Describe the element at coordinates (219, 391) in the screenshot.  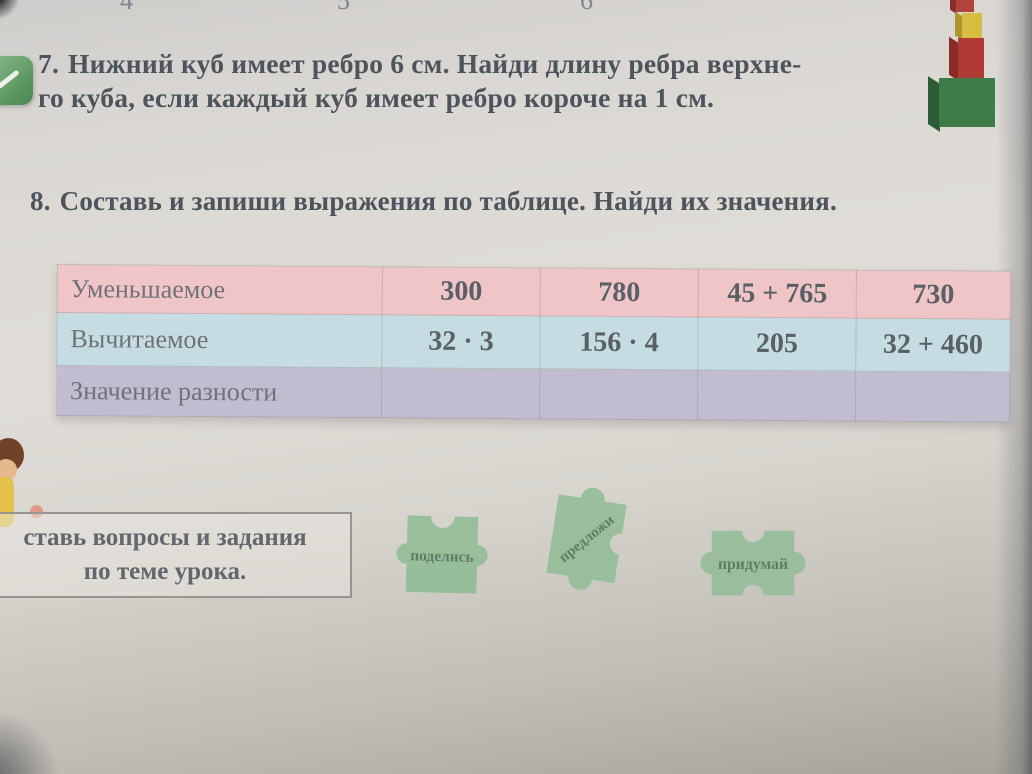
I see `row-label-difference: Значение разности` at that location.